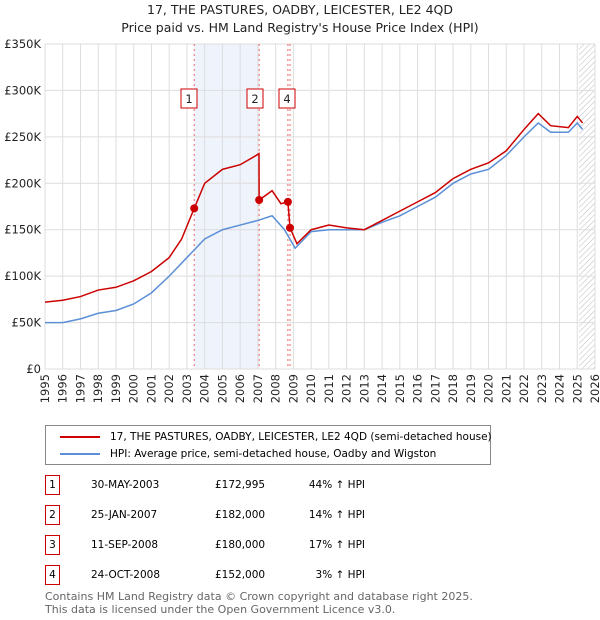  I want to click on x-tick-label: 2015, so click(400, 388).